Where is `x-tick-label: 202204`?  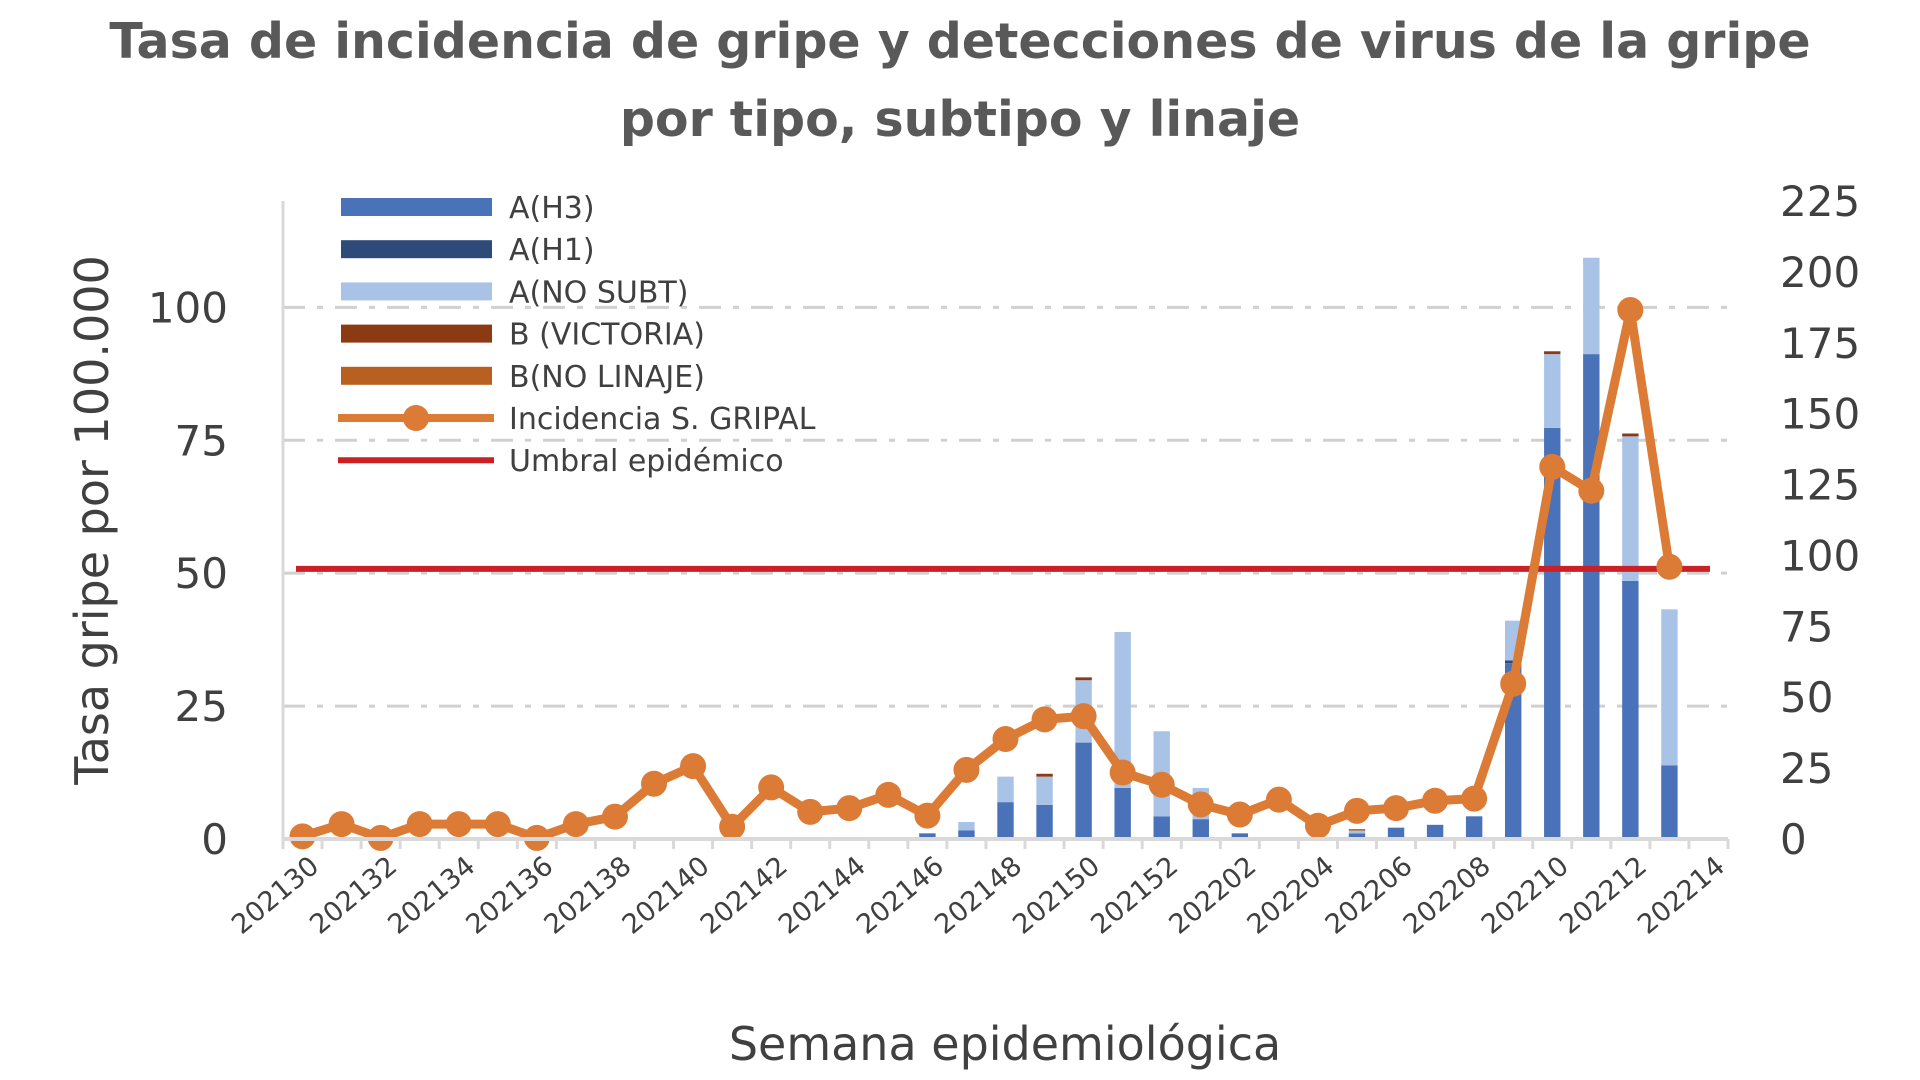 x-tick-label: 202204 is located at coordinates (1291, 896).